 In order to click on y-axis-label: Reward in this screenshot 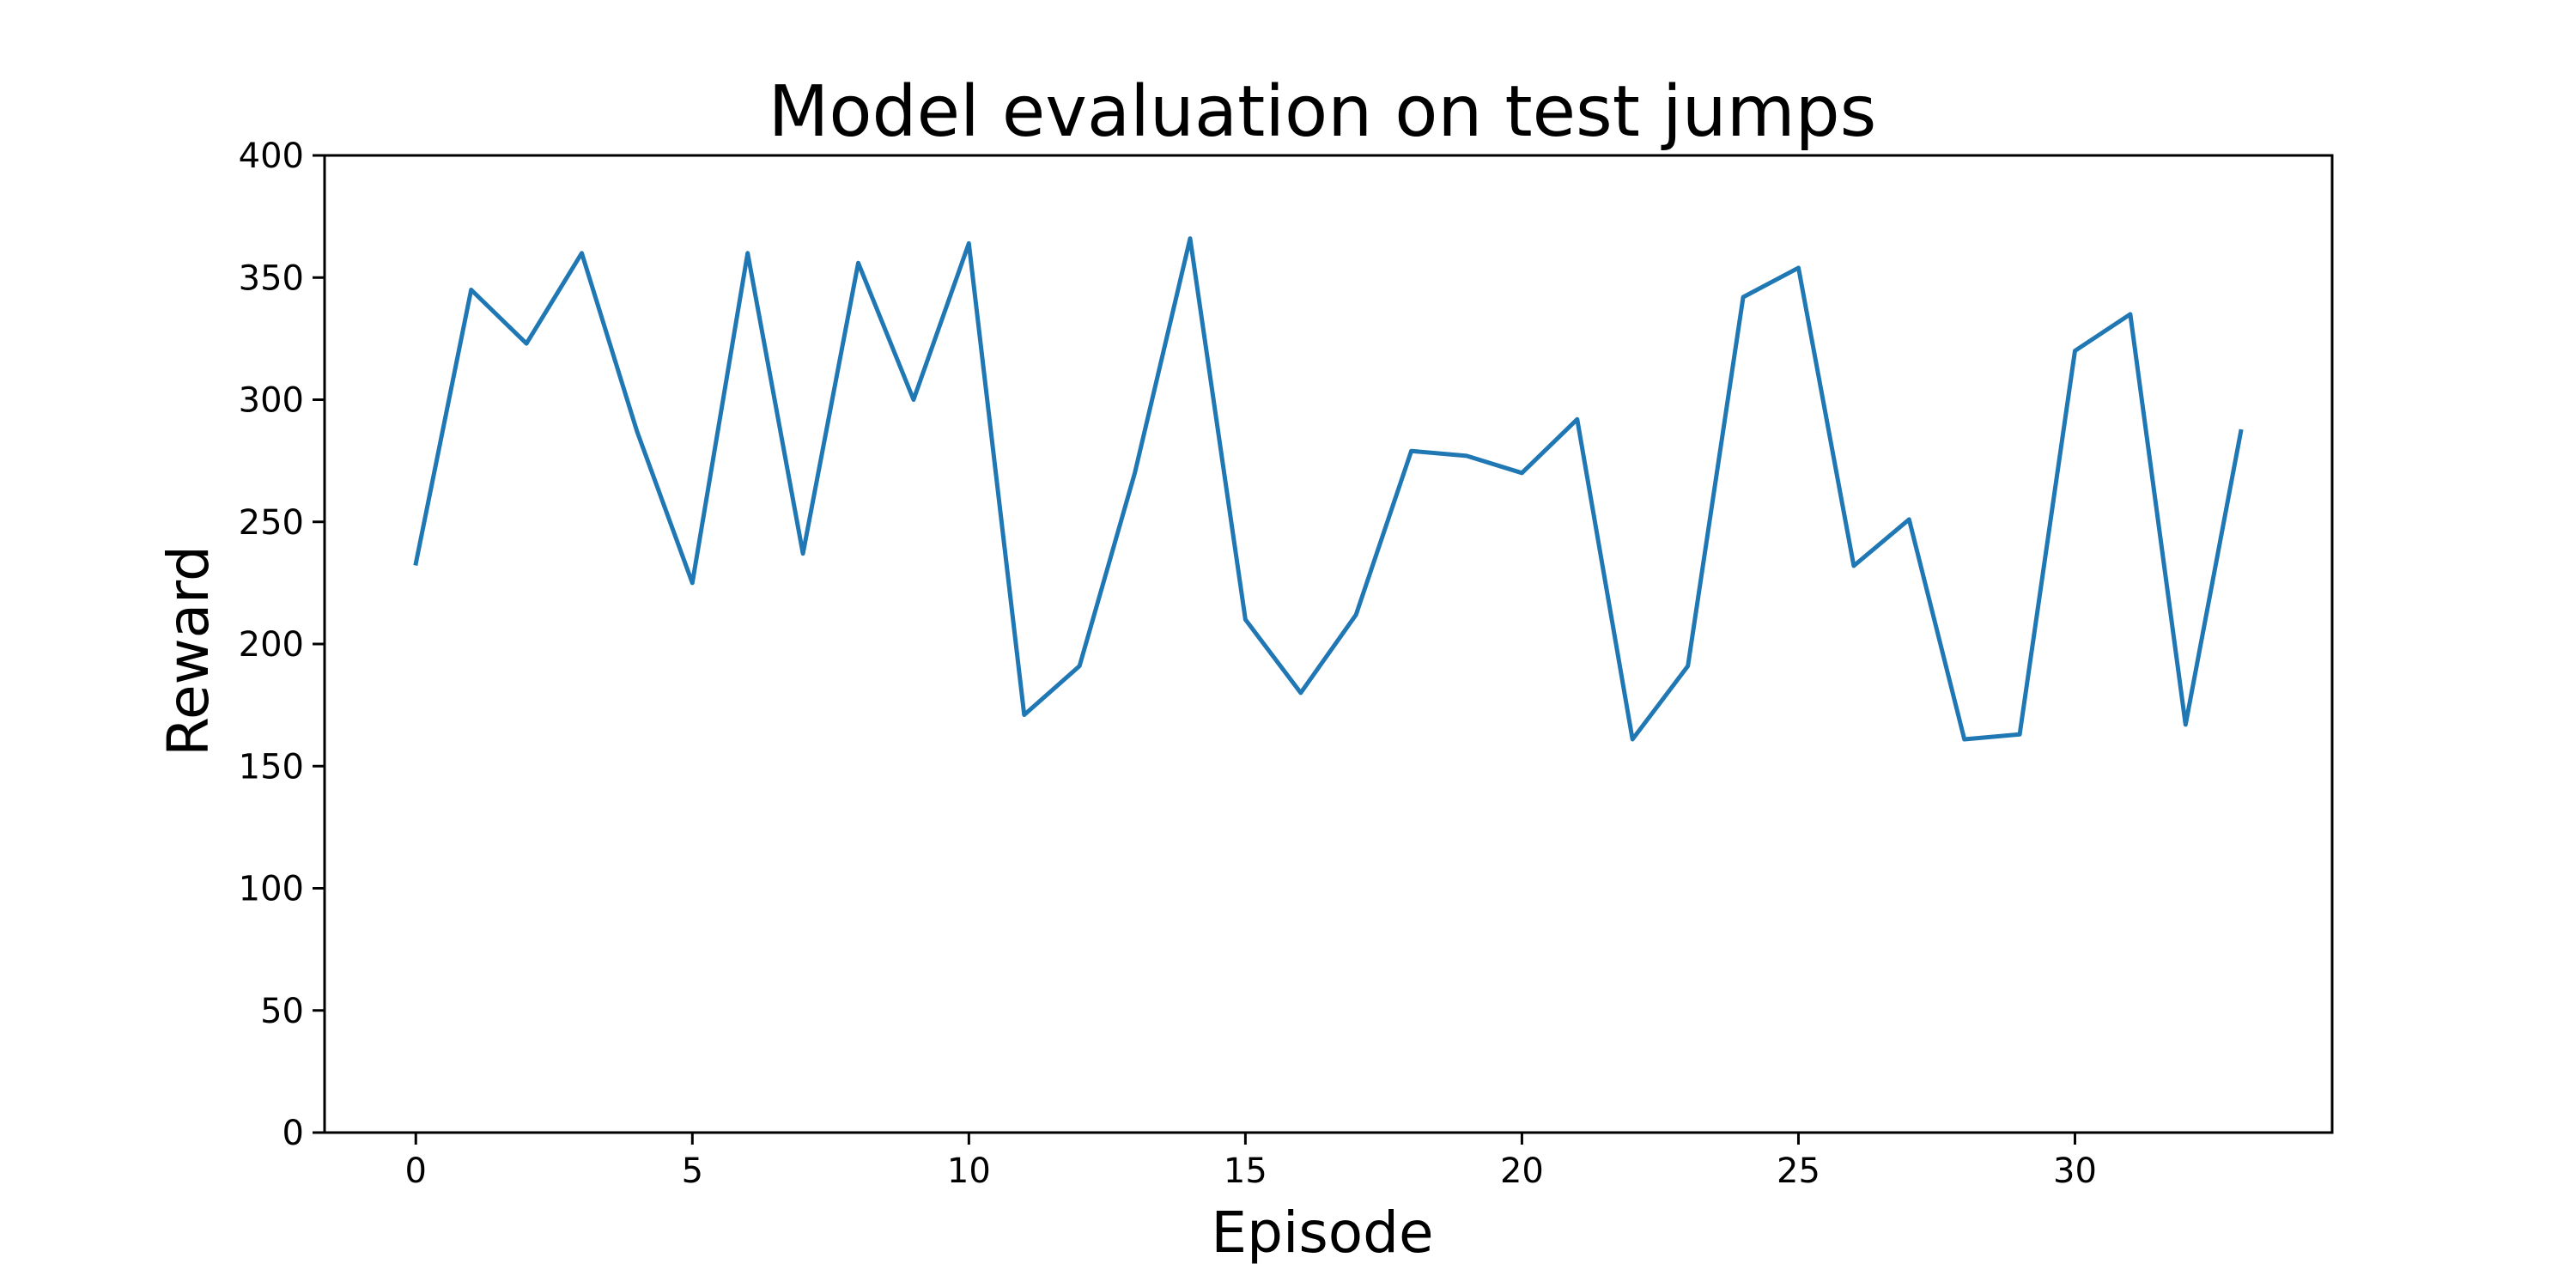, I will do `click(188, 651)`.